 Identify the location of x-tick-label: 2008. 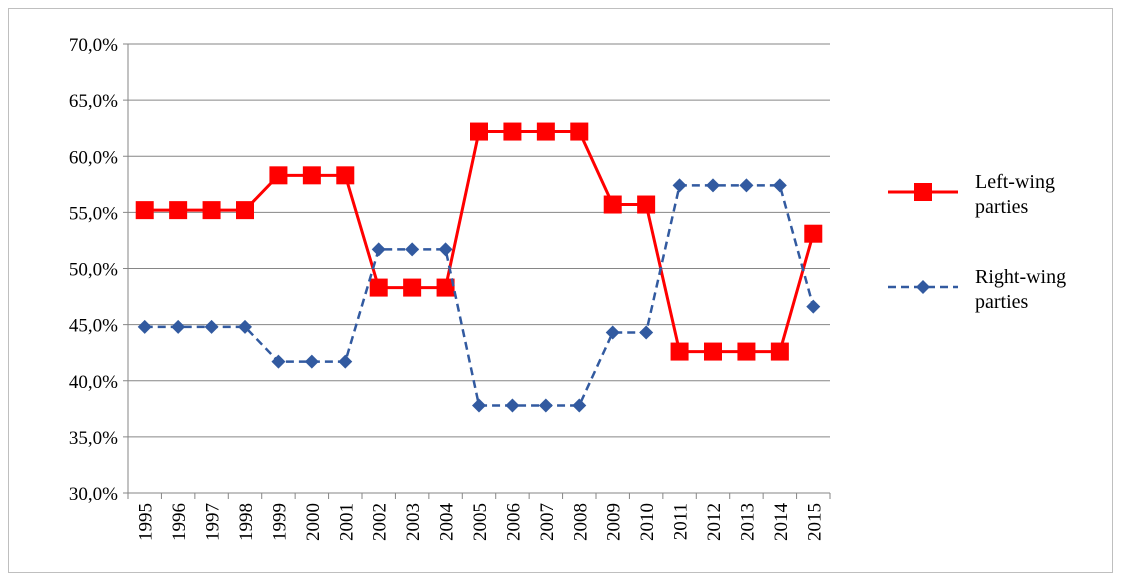
(580, 522).